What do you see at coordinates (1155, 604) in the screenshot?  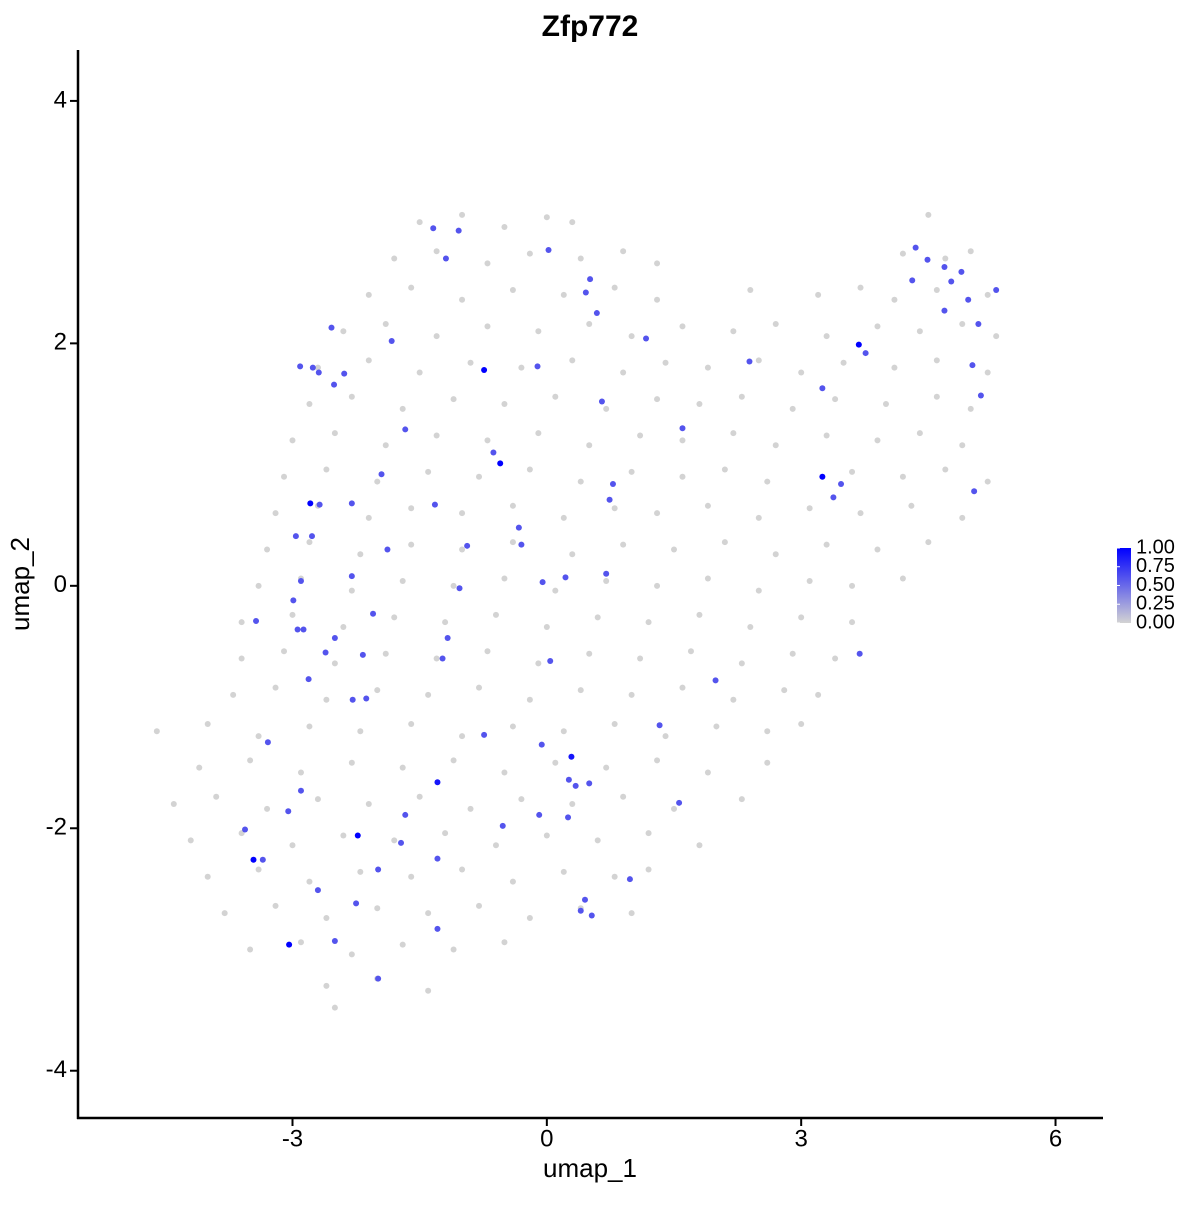 I see `colorbar-label: 0.25` at bounding box center [1155, 604].